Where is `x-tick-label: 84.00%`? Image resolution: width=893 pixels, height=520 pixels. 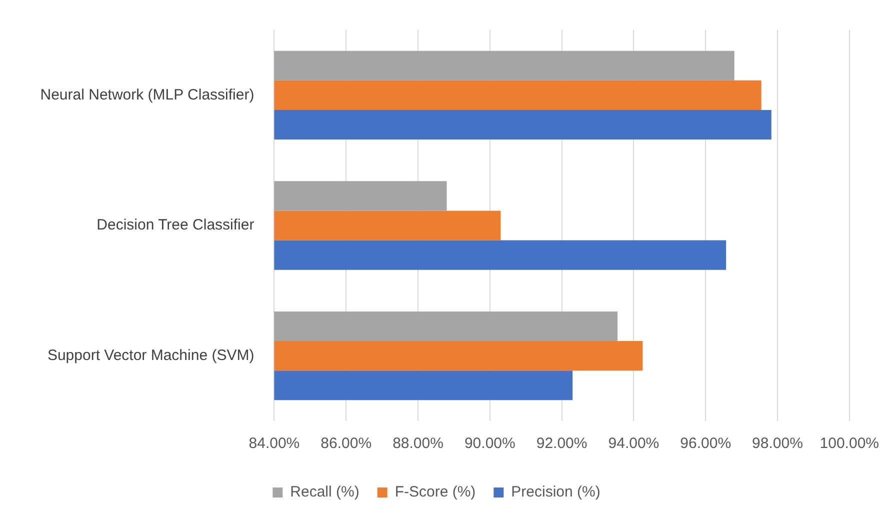
x-tick-label: 84.00% is located at coordinates (274, 443).